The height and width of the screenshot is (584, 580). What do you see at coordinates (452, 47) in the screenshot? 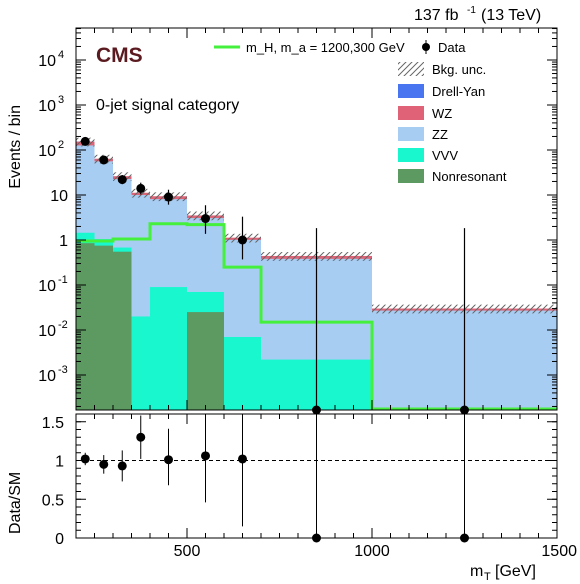
I see `legend-data-label: Data` at bounding box center [452, 47].